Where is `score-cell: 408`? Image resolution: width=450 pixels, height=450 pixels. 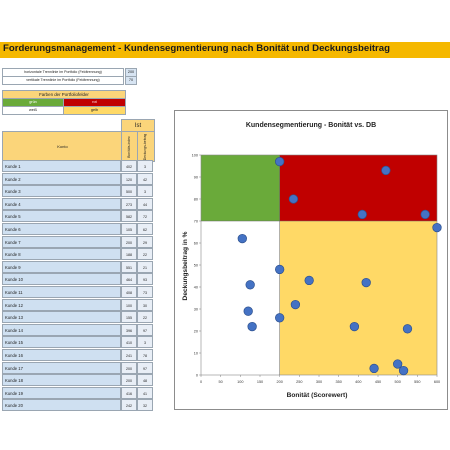 score-cell: 408 is located at coordinates (129, 292).